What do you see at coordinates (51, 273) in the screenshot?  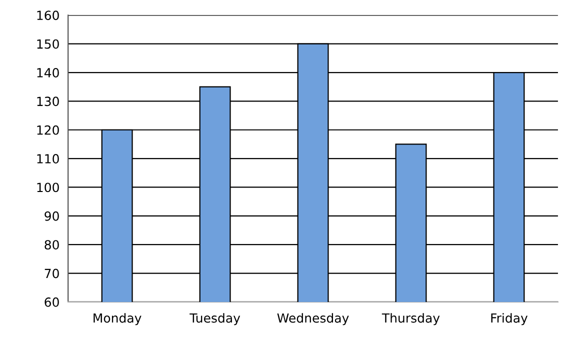 I see `y-tick-label: 70` at bounding box center [51, 273].